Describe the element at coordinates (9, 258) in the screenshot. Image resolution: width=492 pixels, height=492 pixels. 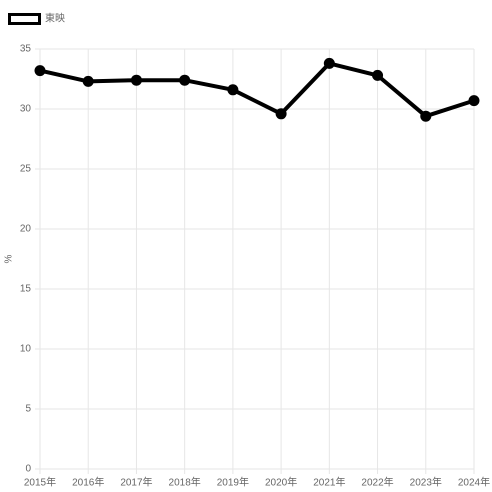
I see `y-axis-label: %` at that location.